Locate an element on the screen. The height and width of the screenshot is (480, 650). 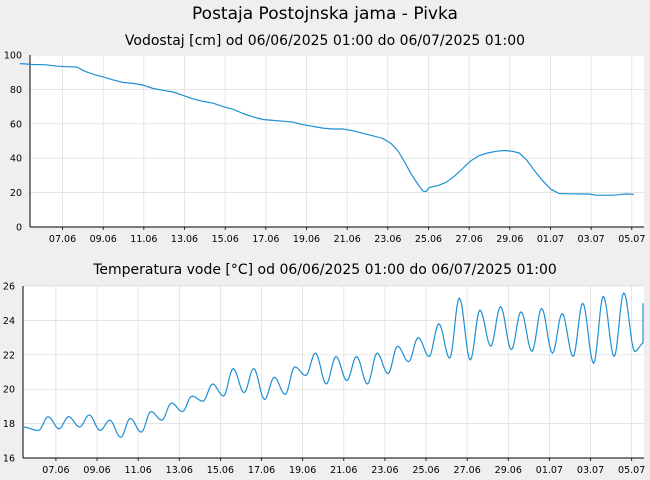
y-tick-label: 22 is located at coordinates (9, 355).